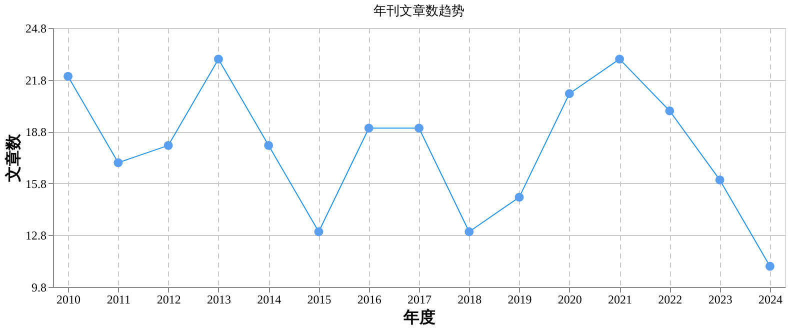 This screenshot has width=790, height=330. I want to click on x-tick-label: 2012, so click(168, 299).